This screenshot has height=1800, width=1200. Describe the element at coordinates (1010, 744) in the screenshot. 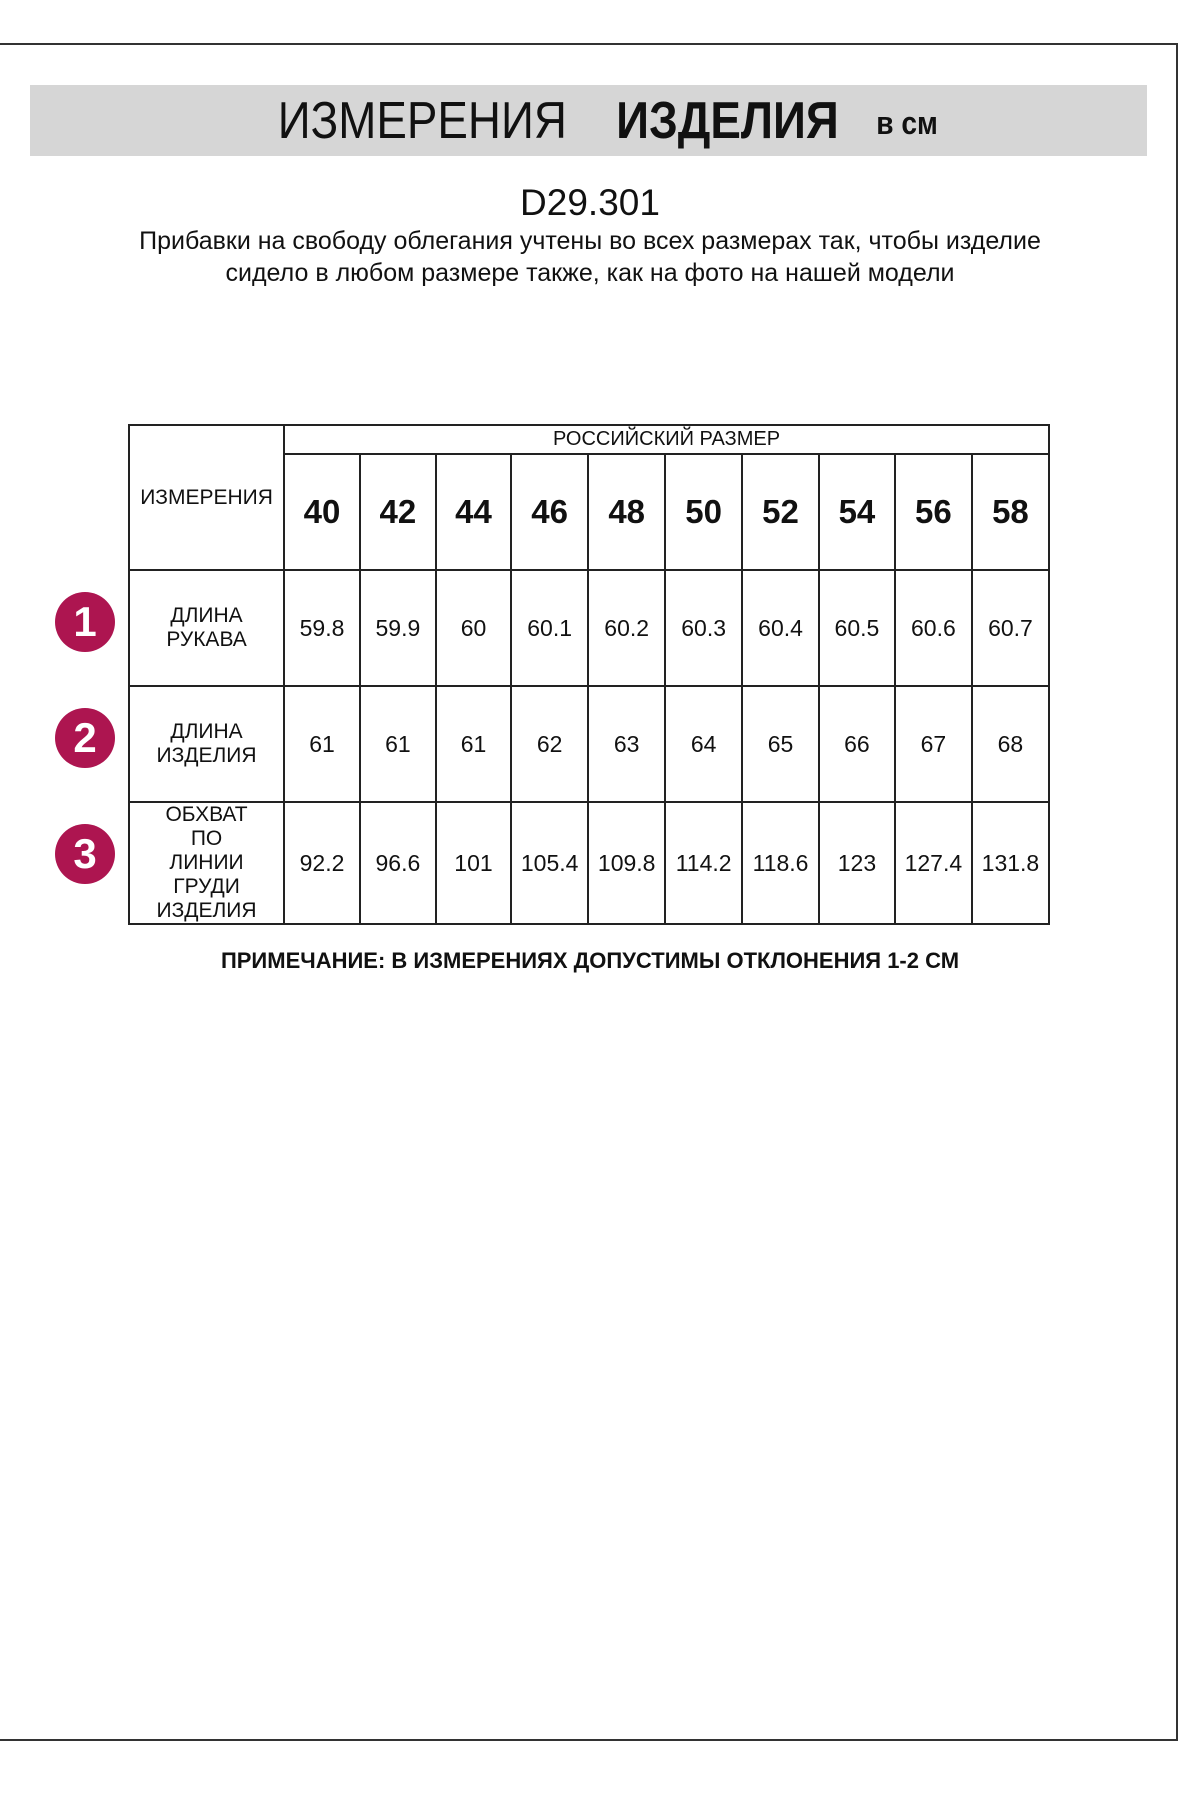

I see `cell-value: 68` at that location.